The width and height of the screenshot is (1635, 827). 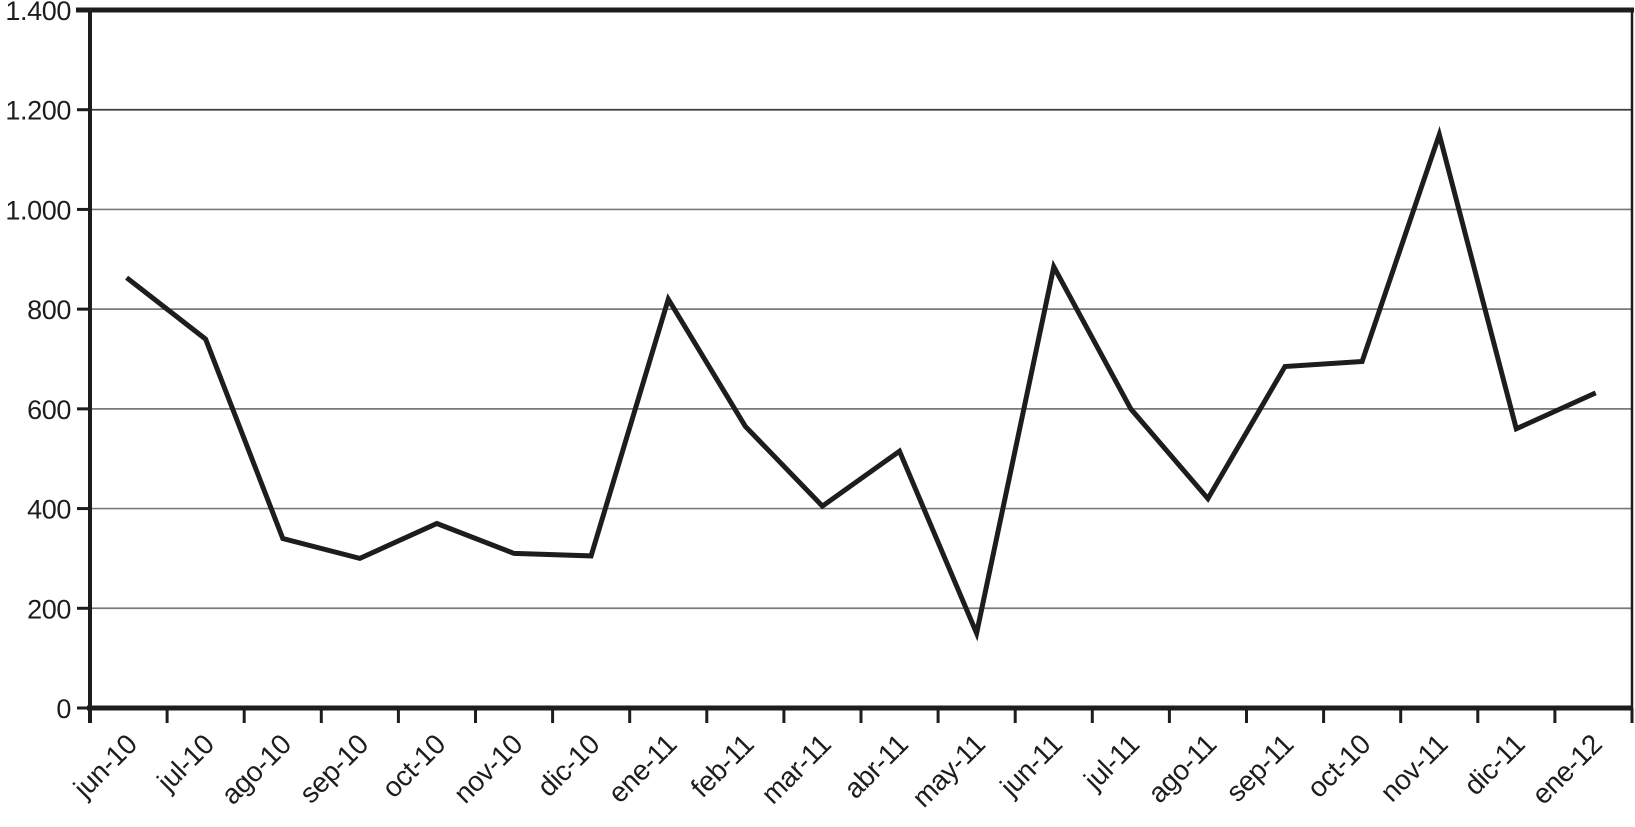 I want to click on x-axis-label: jul-10, so click(x=185, y=762).